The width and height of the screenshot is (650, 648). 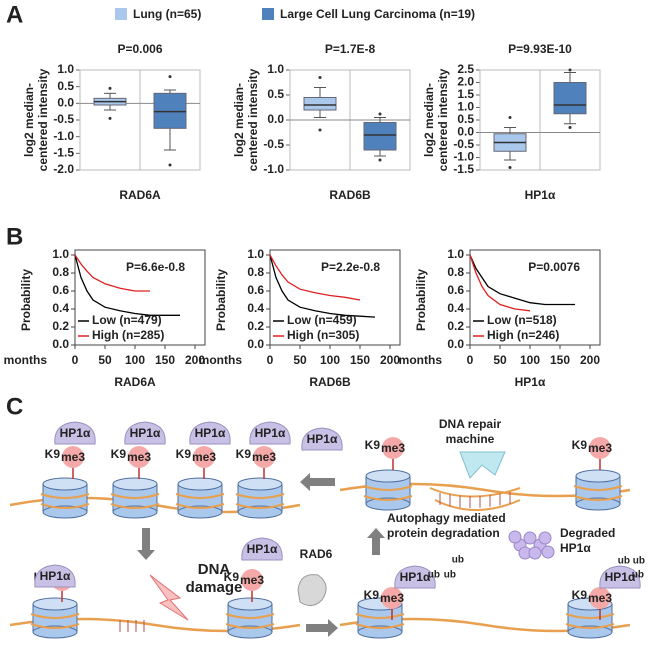 I want to click on arrow, so click(x=317, y=482).